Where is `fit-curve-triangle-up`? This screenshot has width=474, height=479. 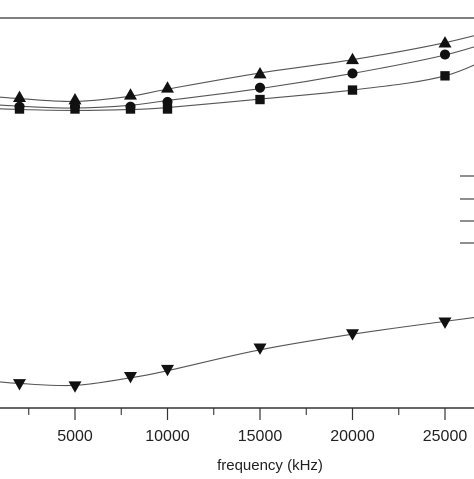 fit-curve-triangle-up is located at coordinates (237, 69).